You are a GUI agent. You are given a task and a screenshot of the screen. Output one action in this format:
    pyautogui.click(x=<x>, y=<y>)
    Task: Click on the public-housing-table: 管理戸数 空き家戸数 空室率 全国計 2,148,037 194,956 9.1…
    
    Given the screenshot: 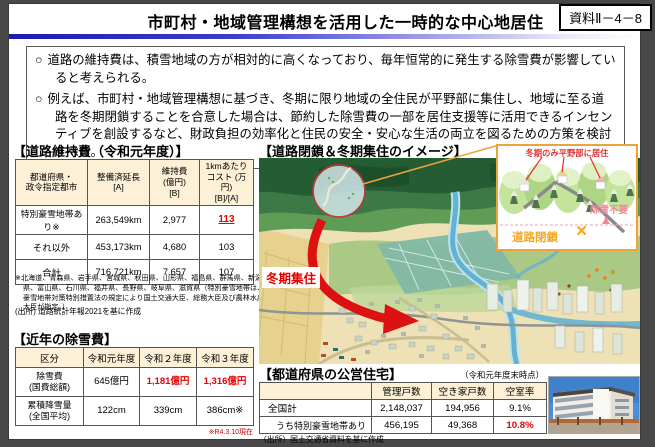 What is the action you would take?
    pyautogui.click(x=403, y=408)
    